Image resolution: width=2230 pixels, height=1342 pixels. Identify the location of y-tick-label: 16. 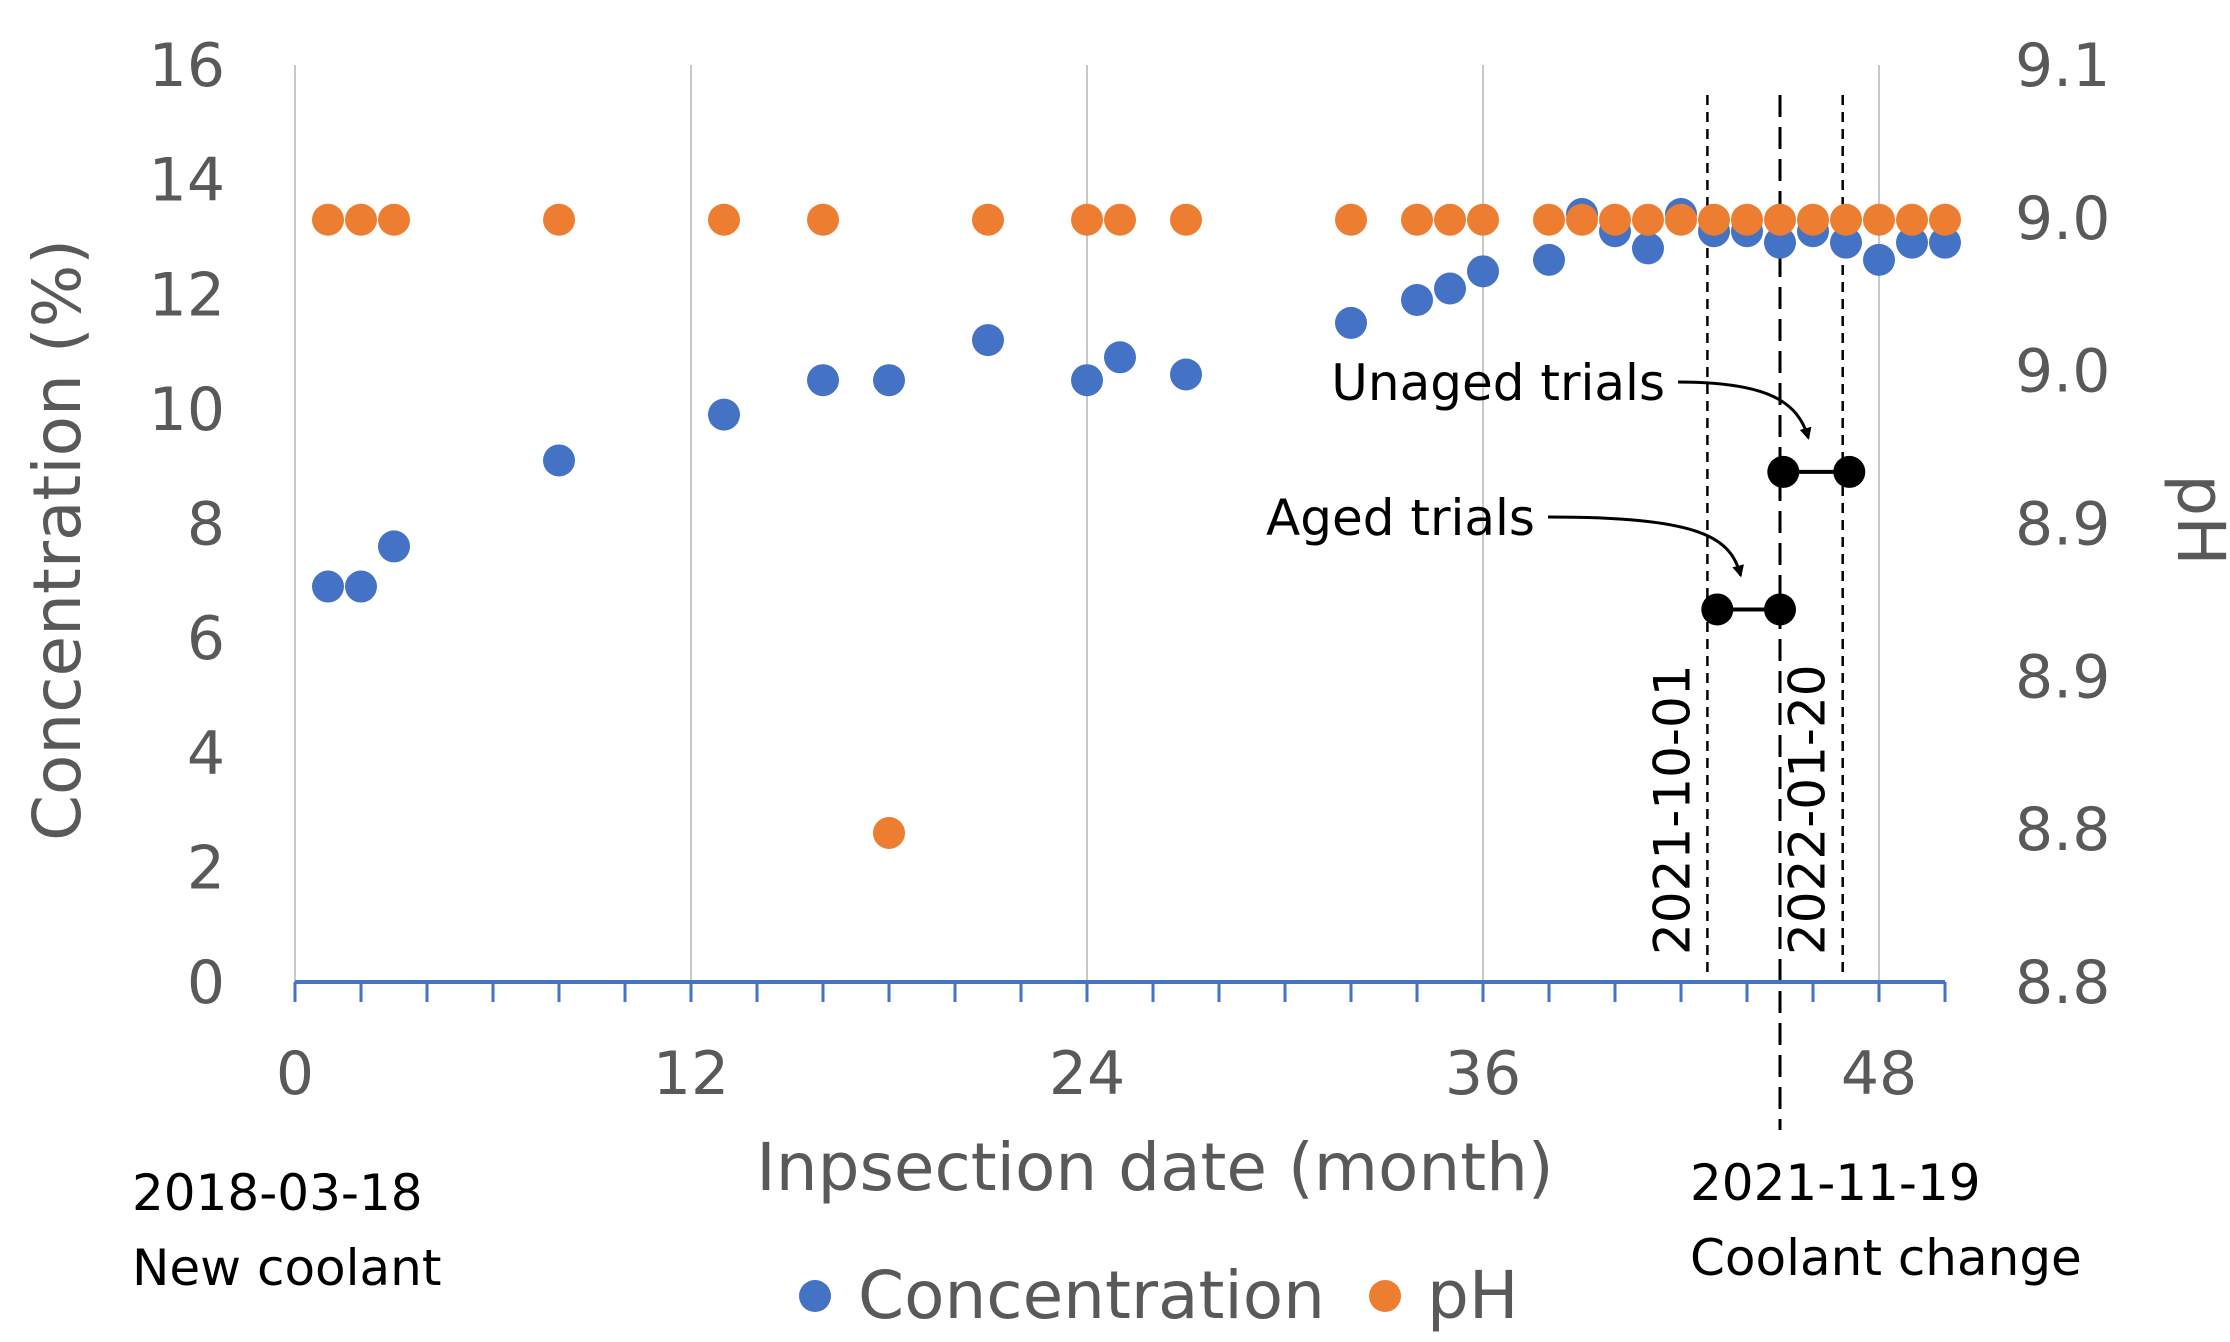
(187, 66).